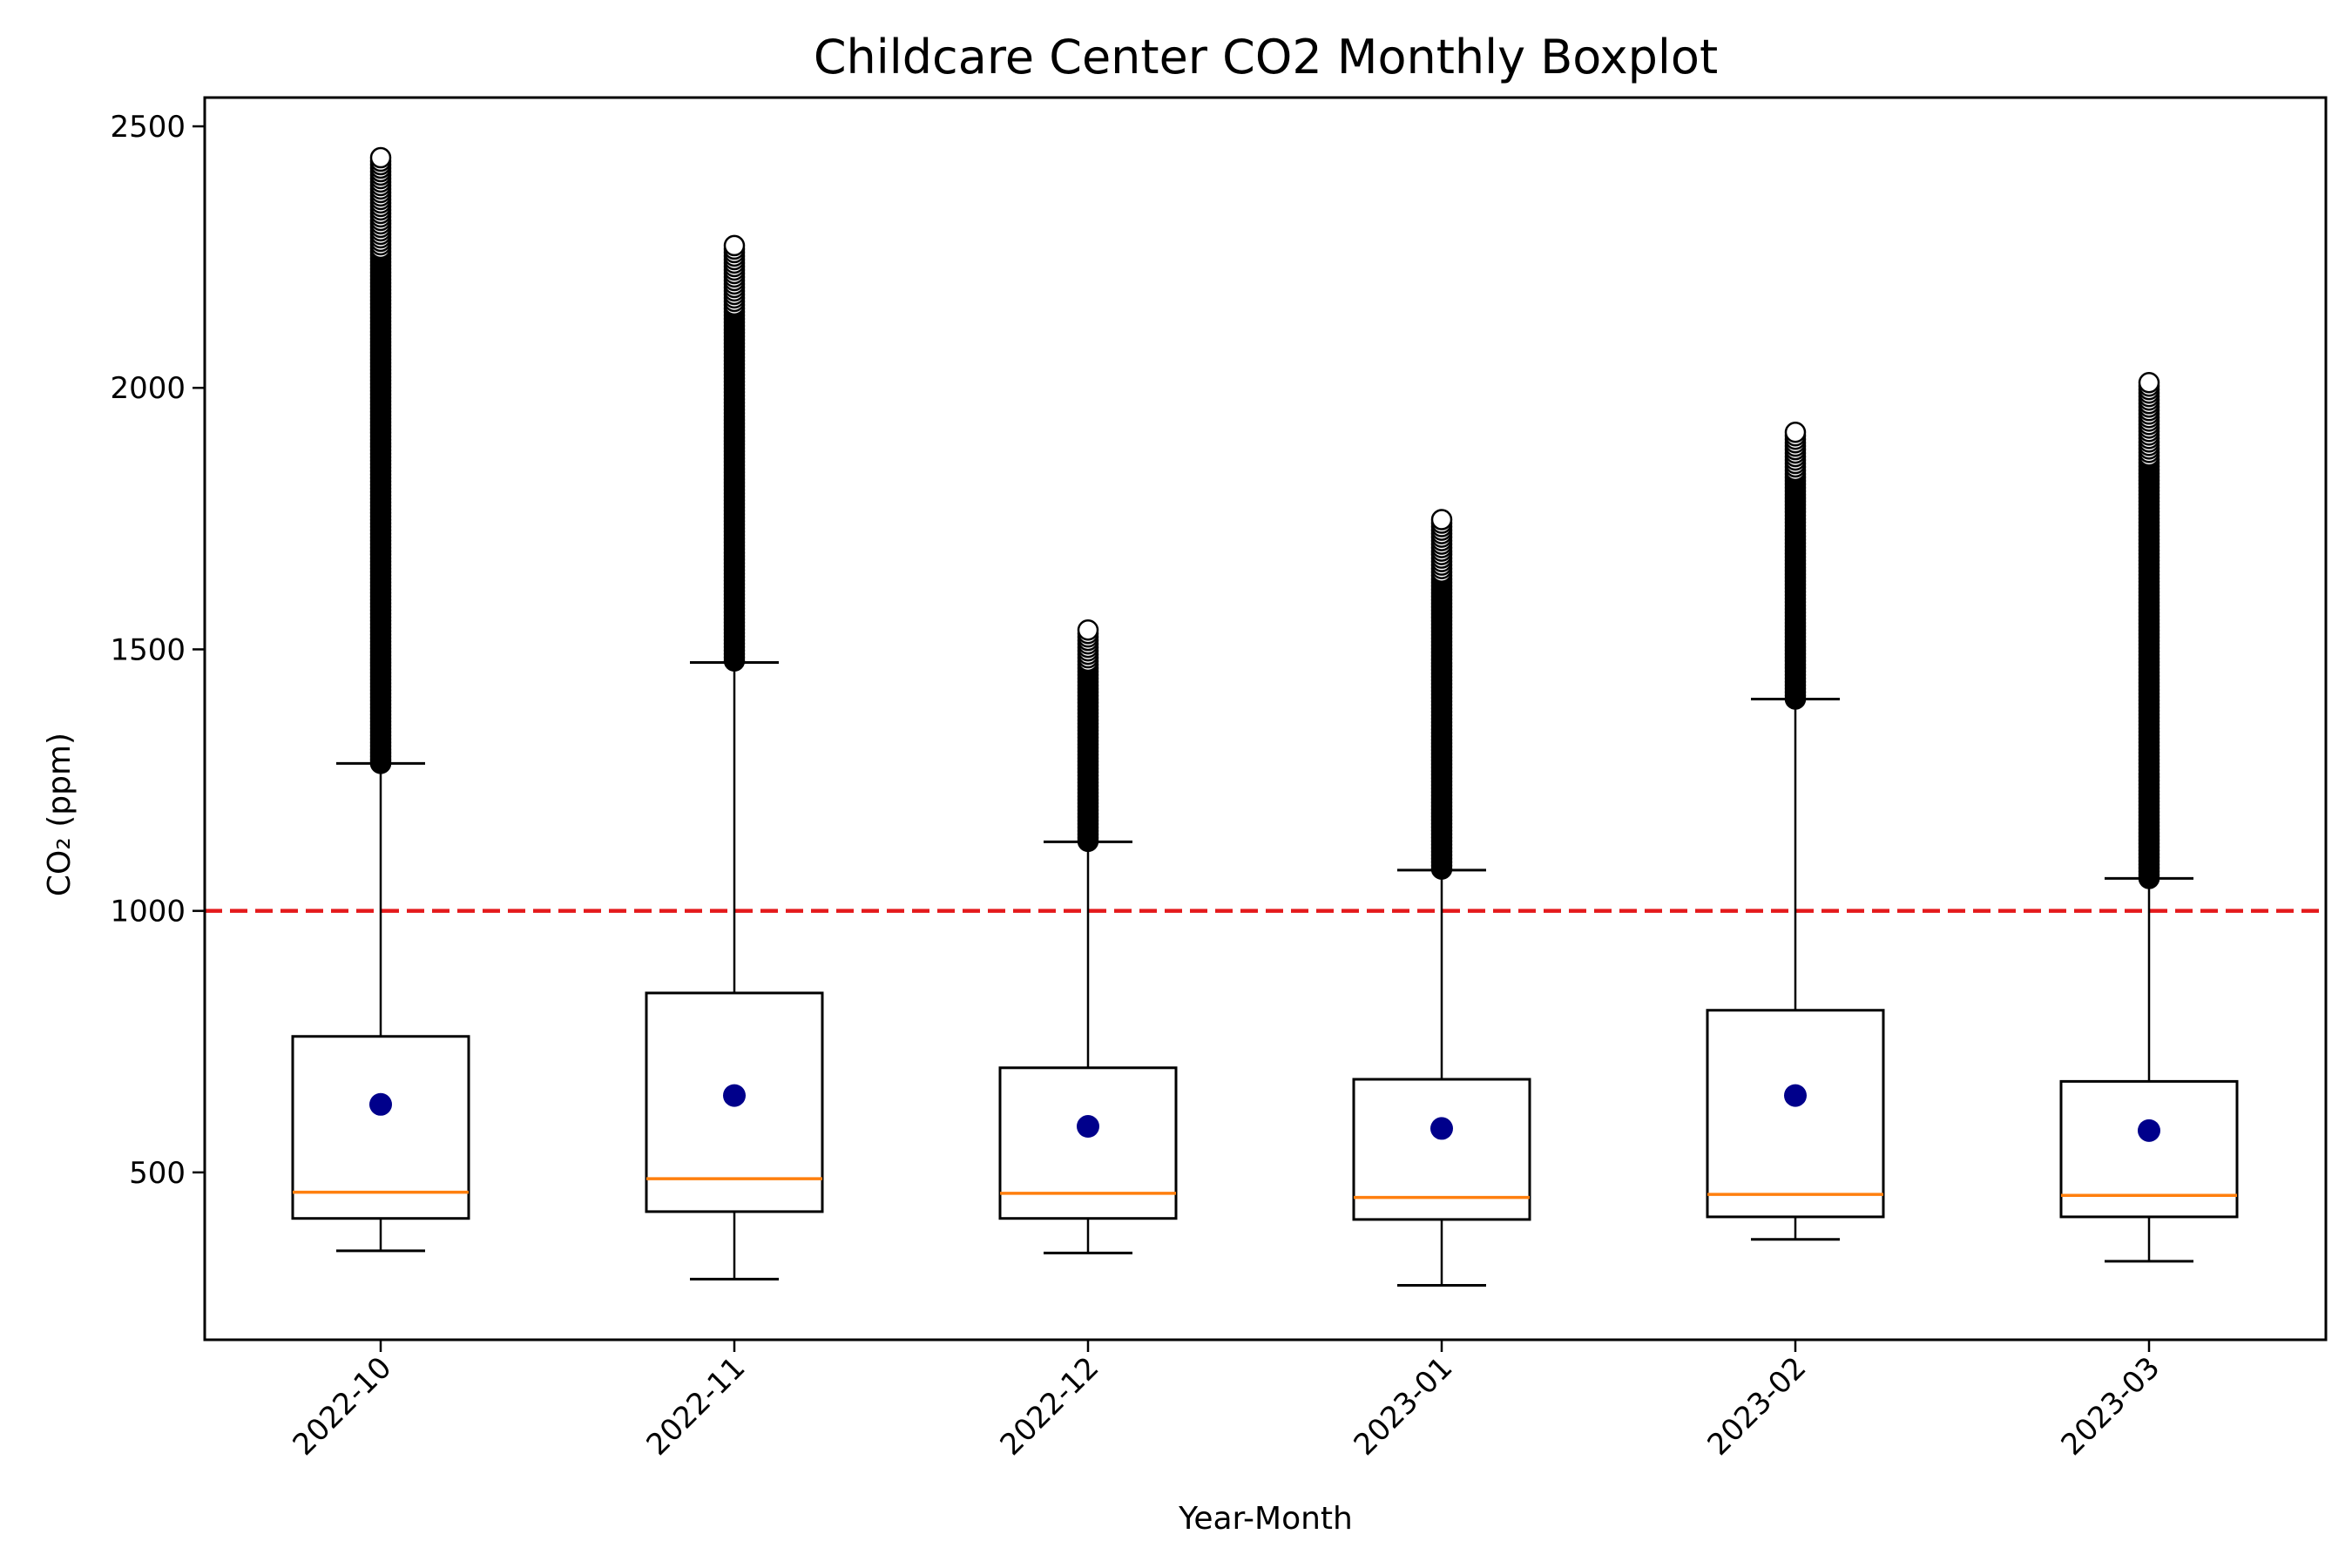 This screenshot has width=2352, height=1568. I want to click on y-axis-label: CO₂ (ppm), so click(60, 815).